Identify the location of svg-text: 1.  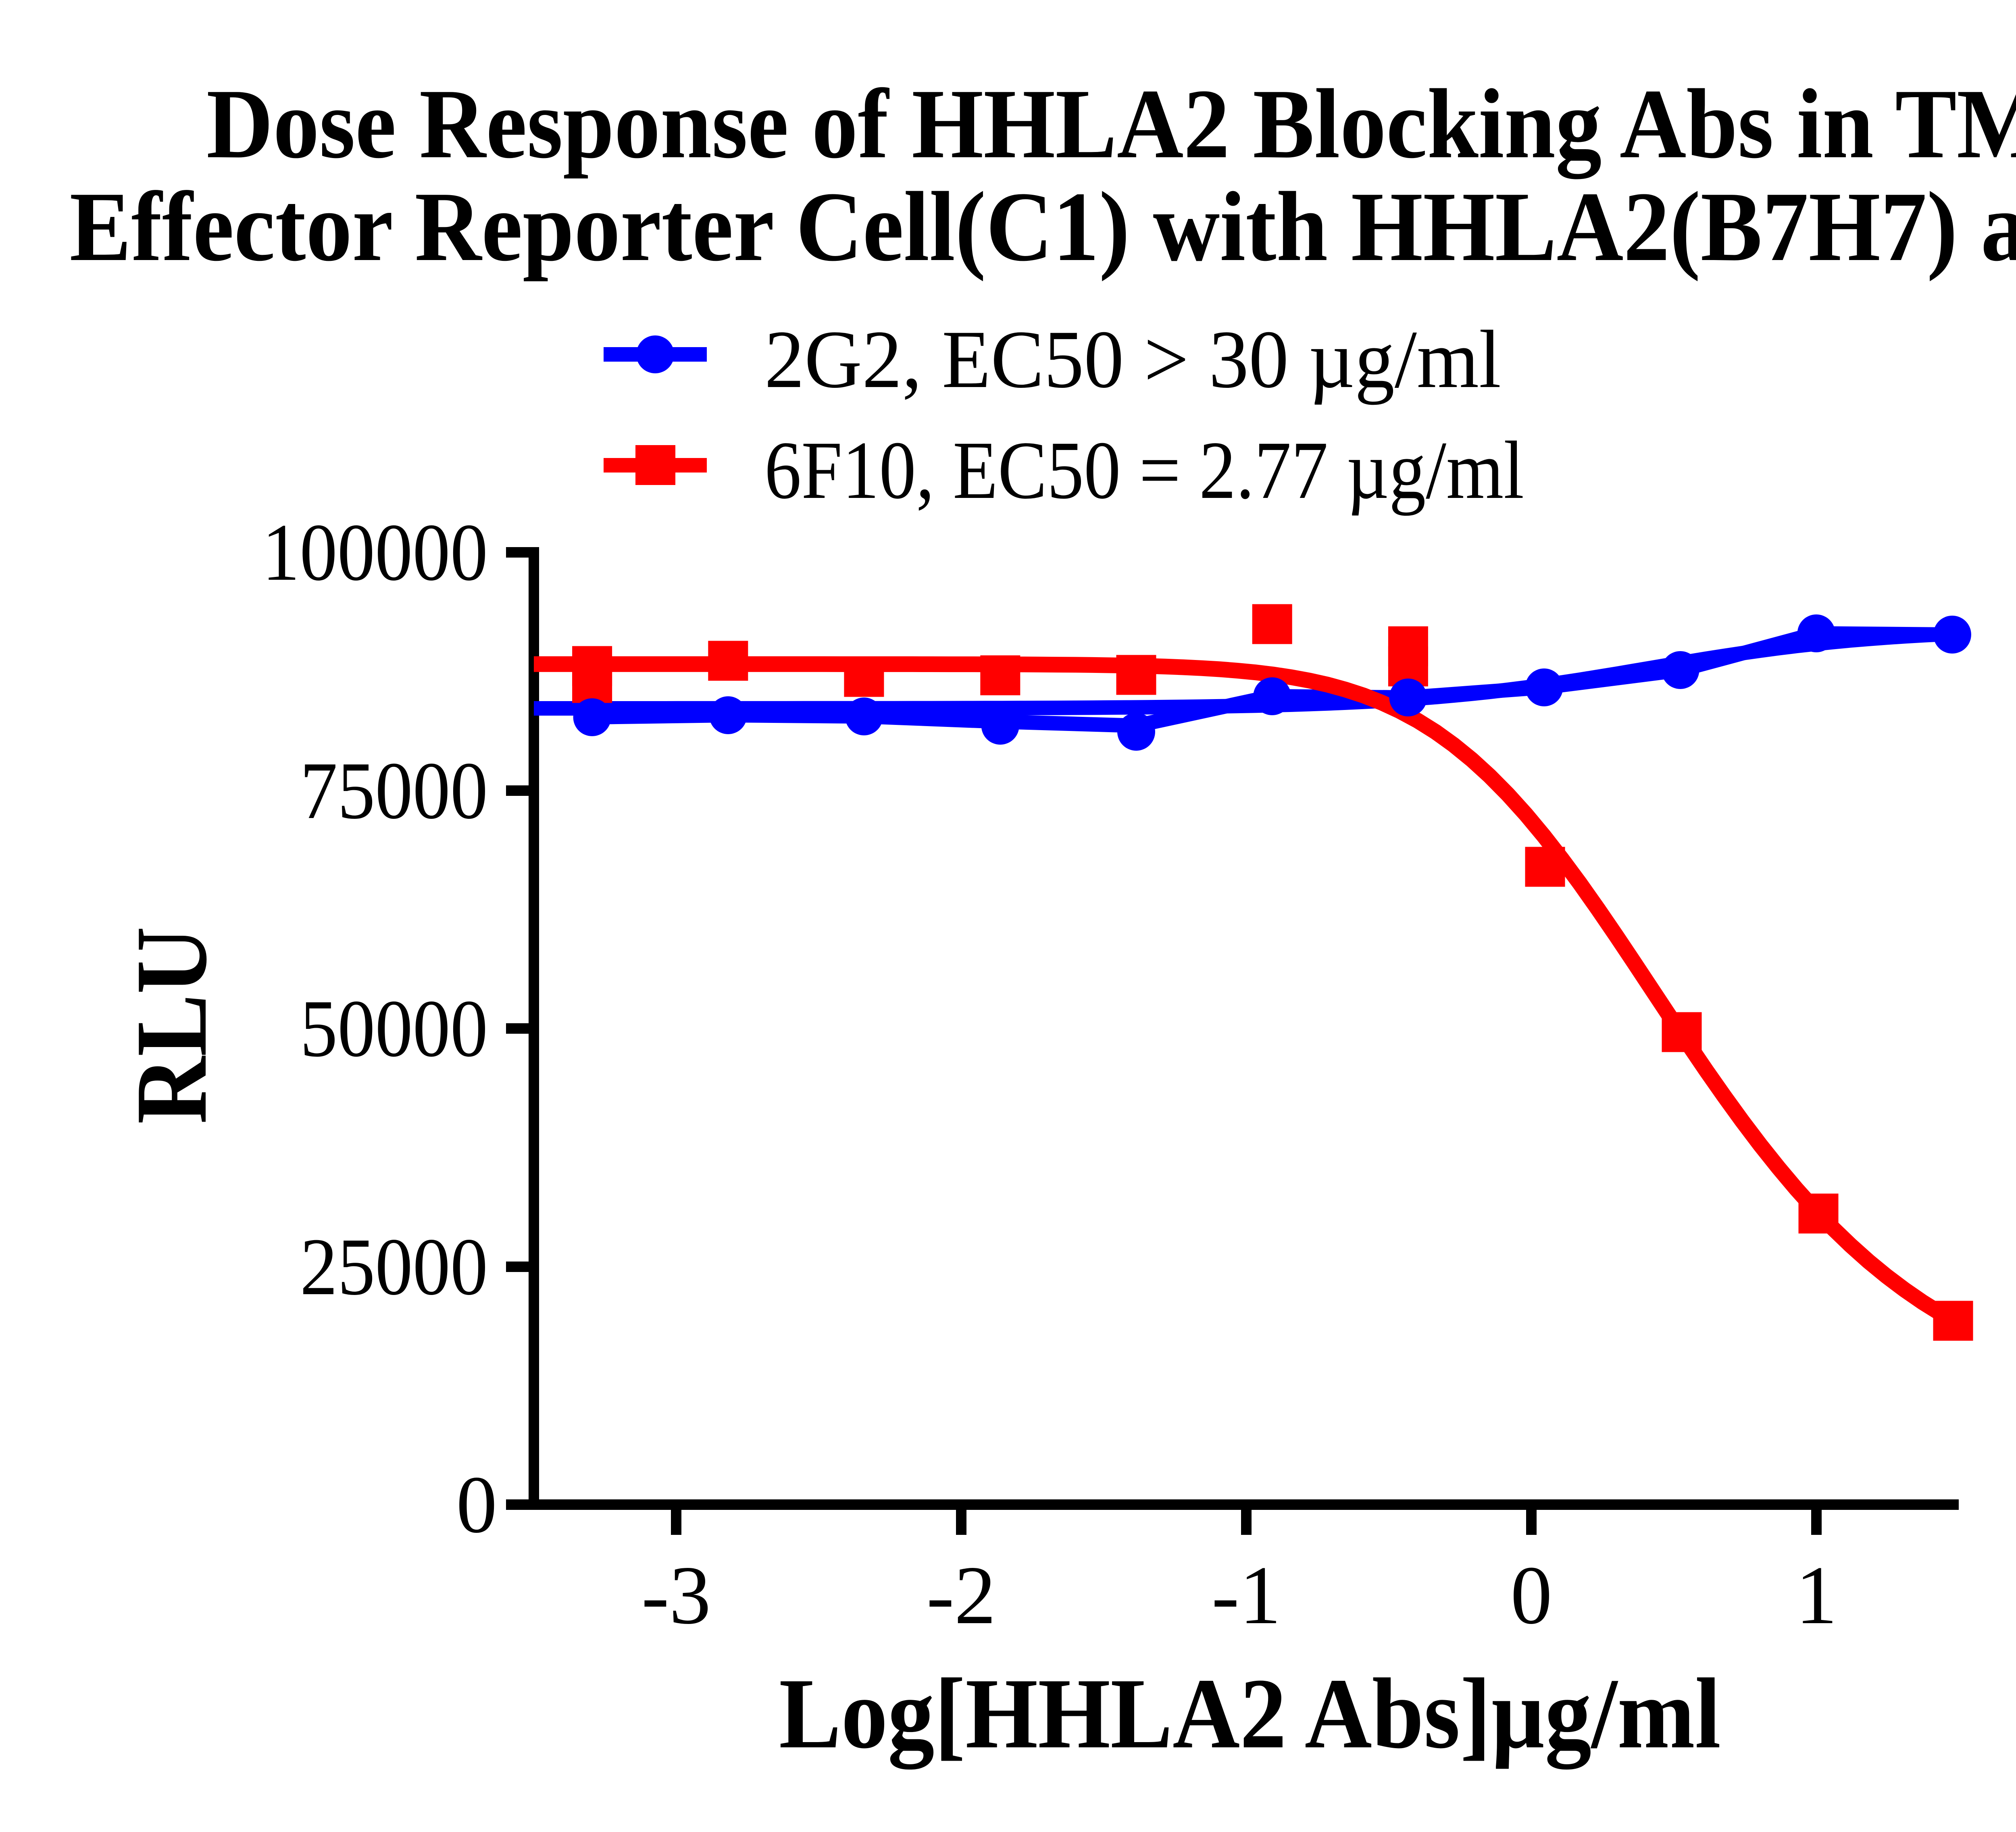
(1816, 1595).